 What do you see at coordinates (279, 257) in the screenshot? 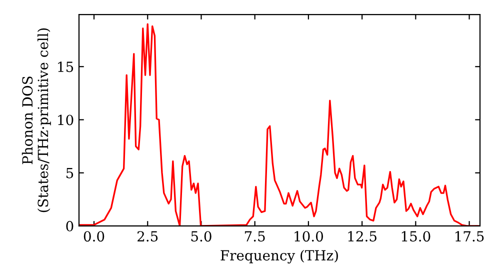
I see `x-axis-title: Frequency (THz)` at bounding box center [279, 257].